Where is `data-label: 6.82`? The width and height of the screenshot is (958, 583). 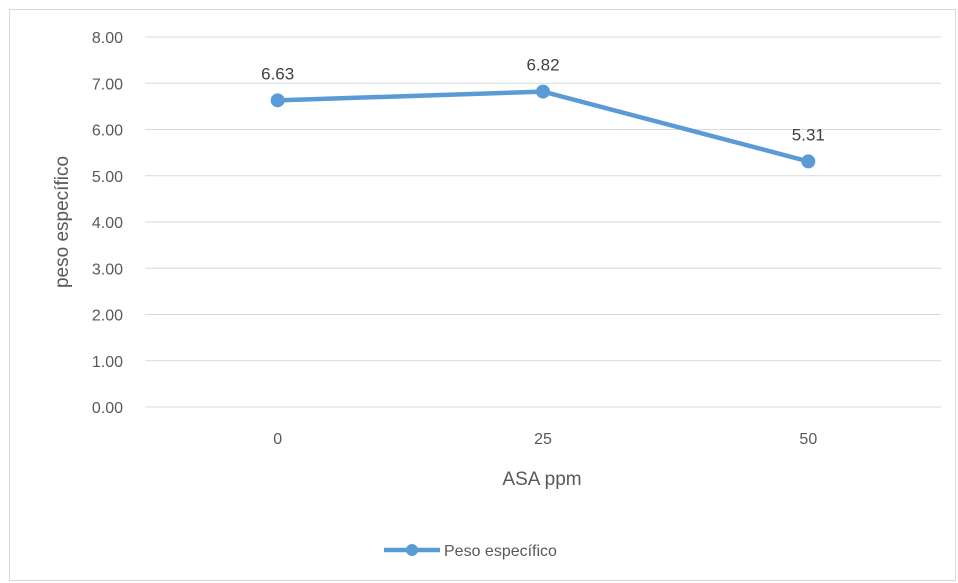 data-label: 6.82 is located at coordinates (542, 65).